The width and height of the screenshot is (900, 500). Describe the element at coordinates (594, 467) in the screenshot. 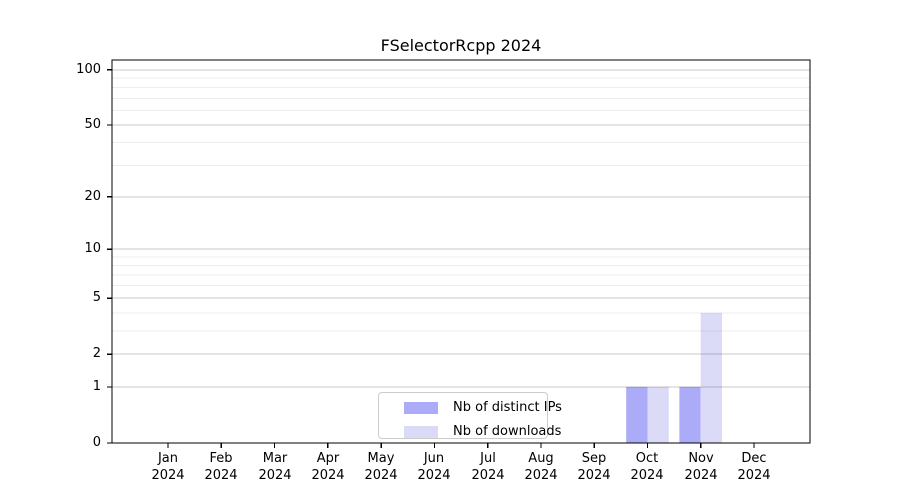

I see `x-axis-tick-label: Sep 2024` at that location.